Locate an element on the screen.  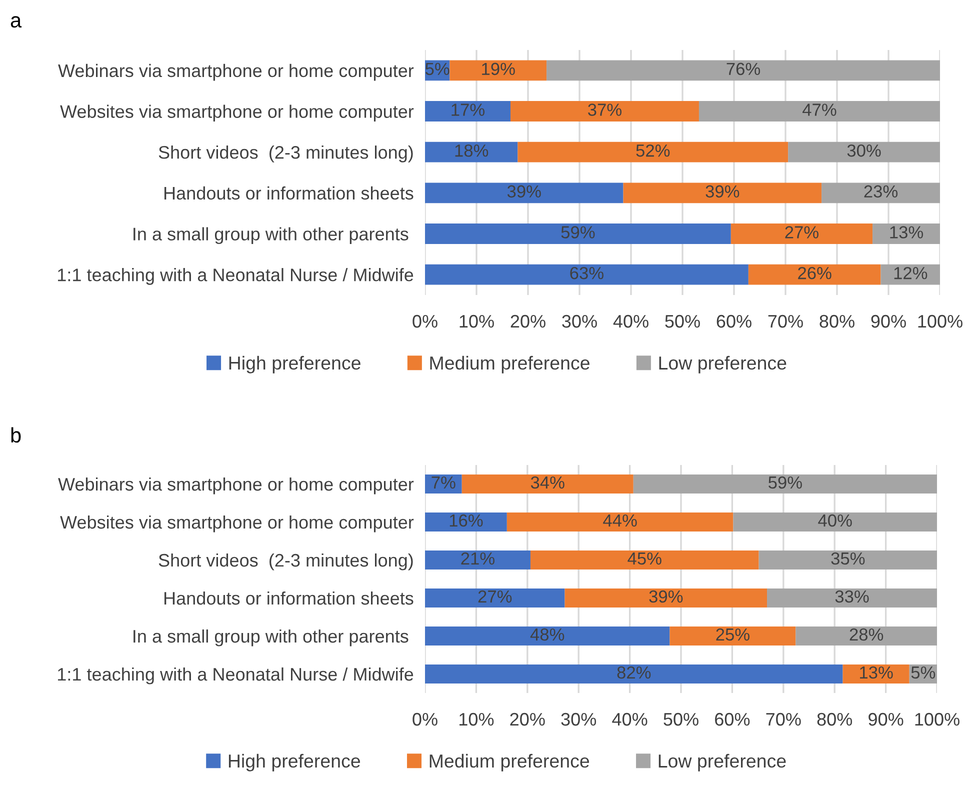
text: a is located at coordinates (16, 22).